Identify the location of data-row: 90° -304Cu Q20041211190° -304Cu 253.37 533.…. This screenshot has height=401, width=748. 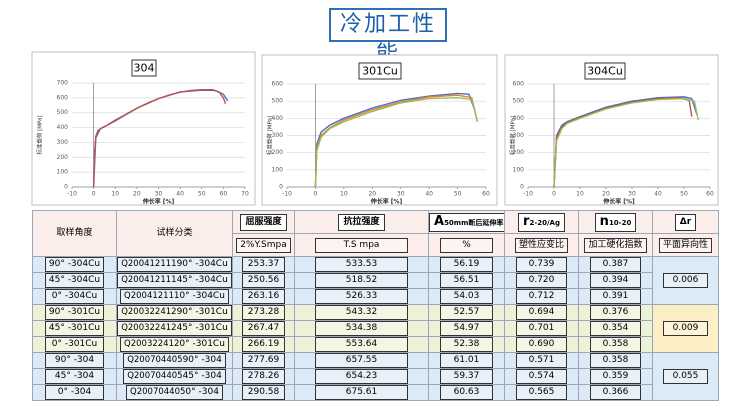
(375, 280).